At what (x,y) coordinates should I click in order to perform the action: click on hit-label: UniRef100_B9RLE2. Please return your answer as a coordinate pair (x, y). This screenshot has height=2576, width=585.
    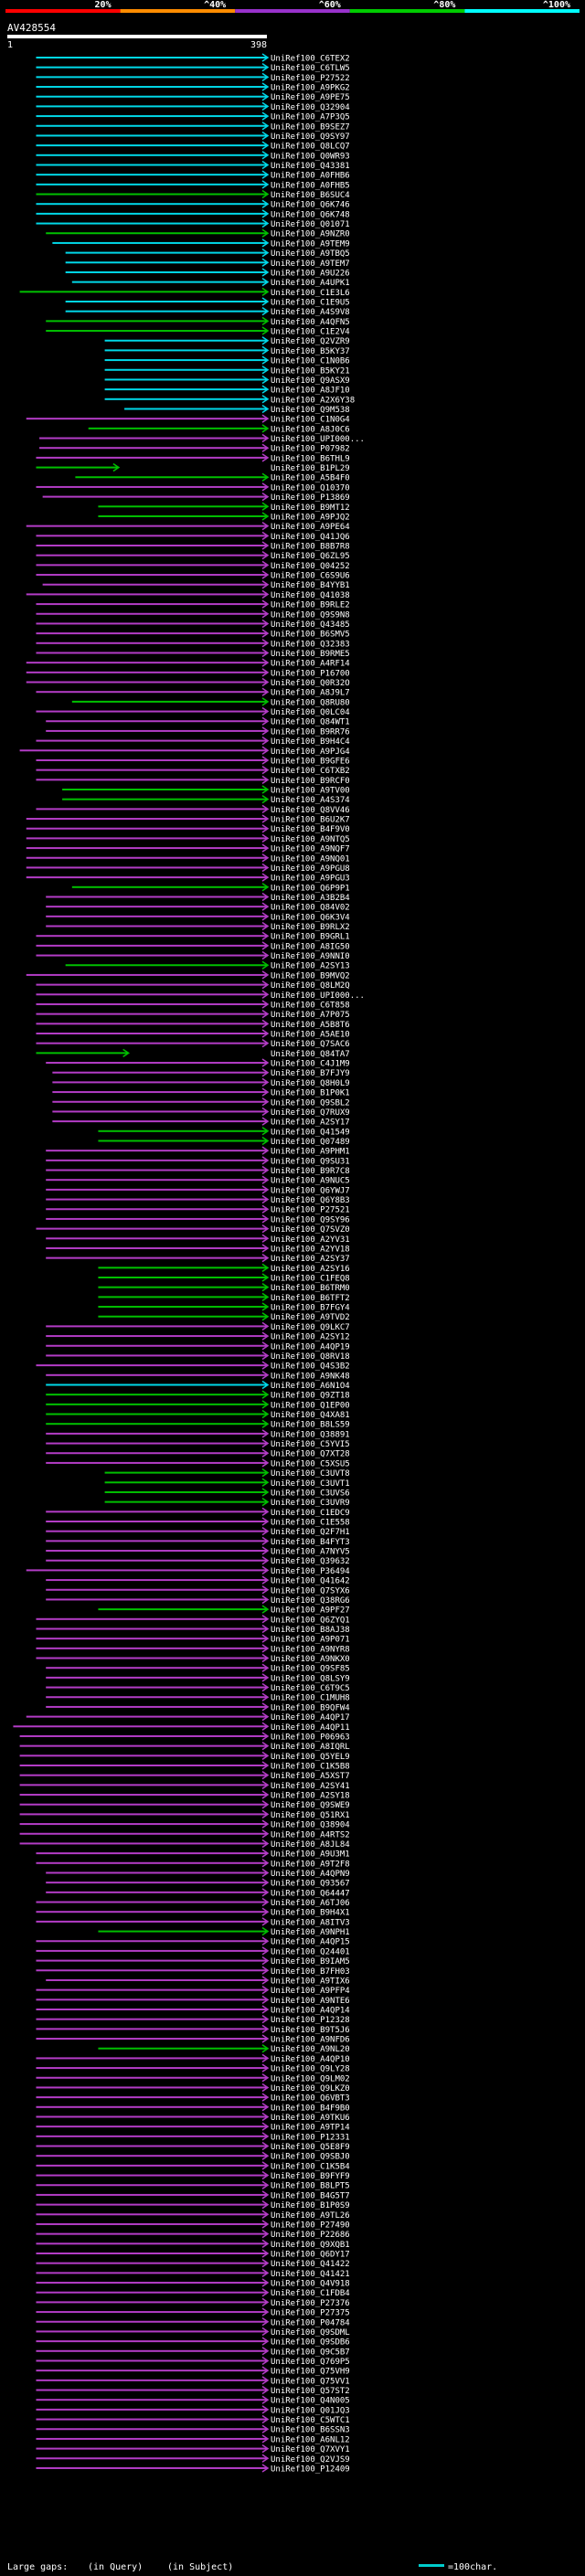
    Looking at the image, I should click on (311, 605).